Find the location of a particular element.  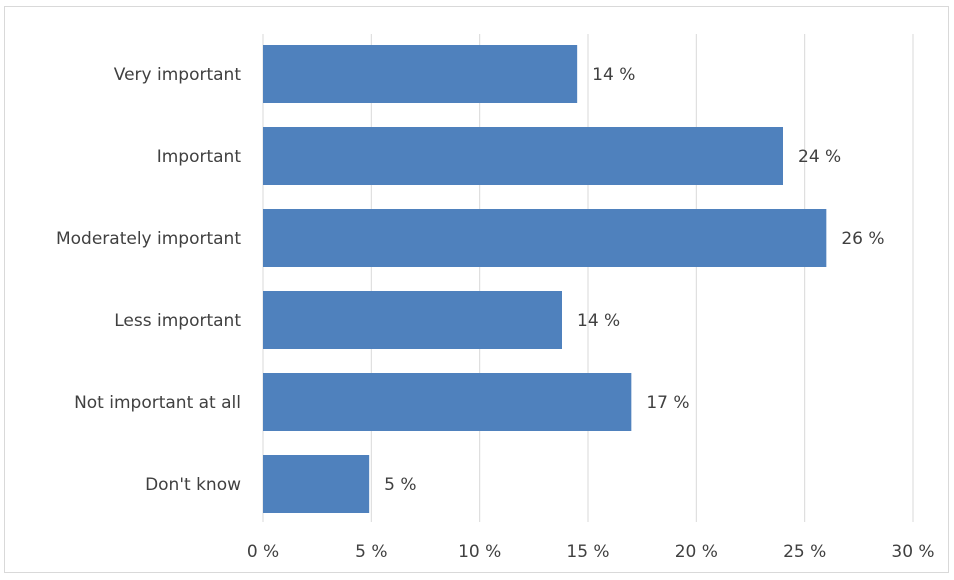

x-tick-label: 25 % is located at coordinates (804, 552).